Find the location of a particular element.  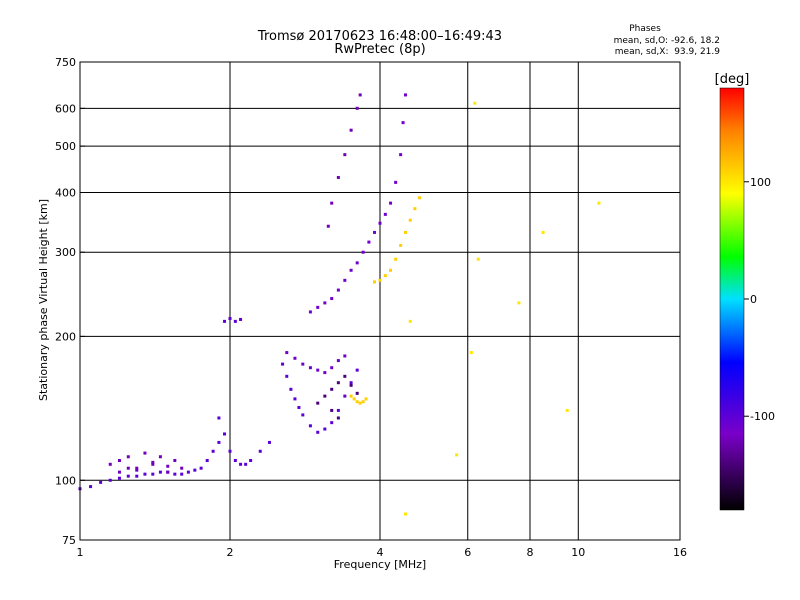

chart-title: Tromsø 20170623 16:48:00–16:49:43 is located at coordinates (379, 36).